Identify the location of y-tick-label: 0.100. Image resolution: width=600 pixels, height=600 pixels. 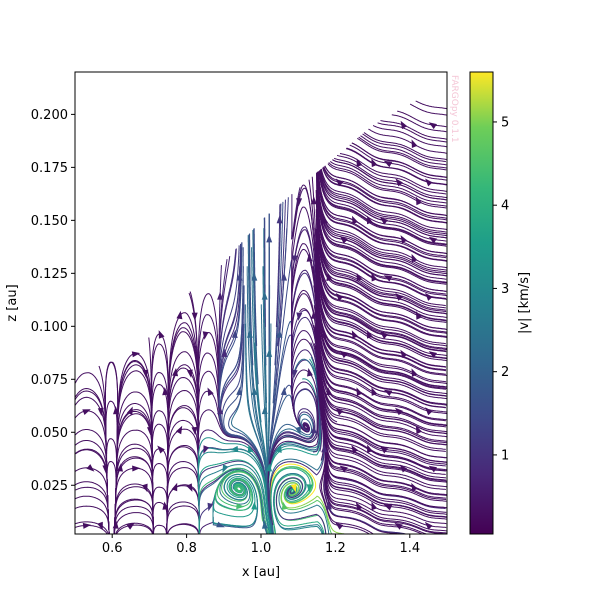
(49, 327).